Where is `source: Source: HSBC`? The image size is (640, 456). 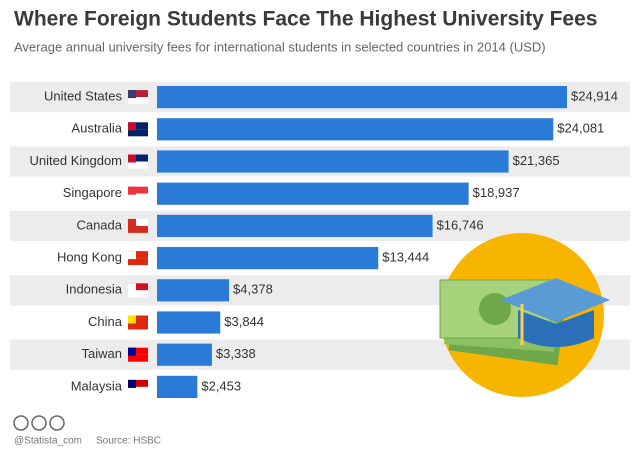 source: Source: HSBC is located at coordinates (128, 441).